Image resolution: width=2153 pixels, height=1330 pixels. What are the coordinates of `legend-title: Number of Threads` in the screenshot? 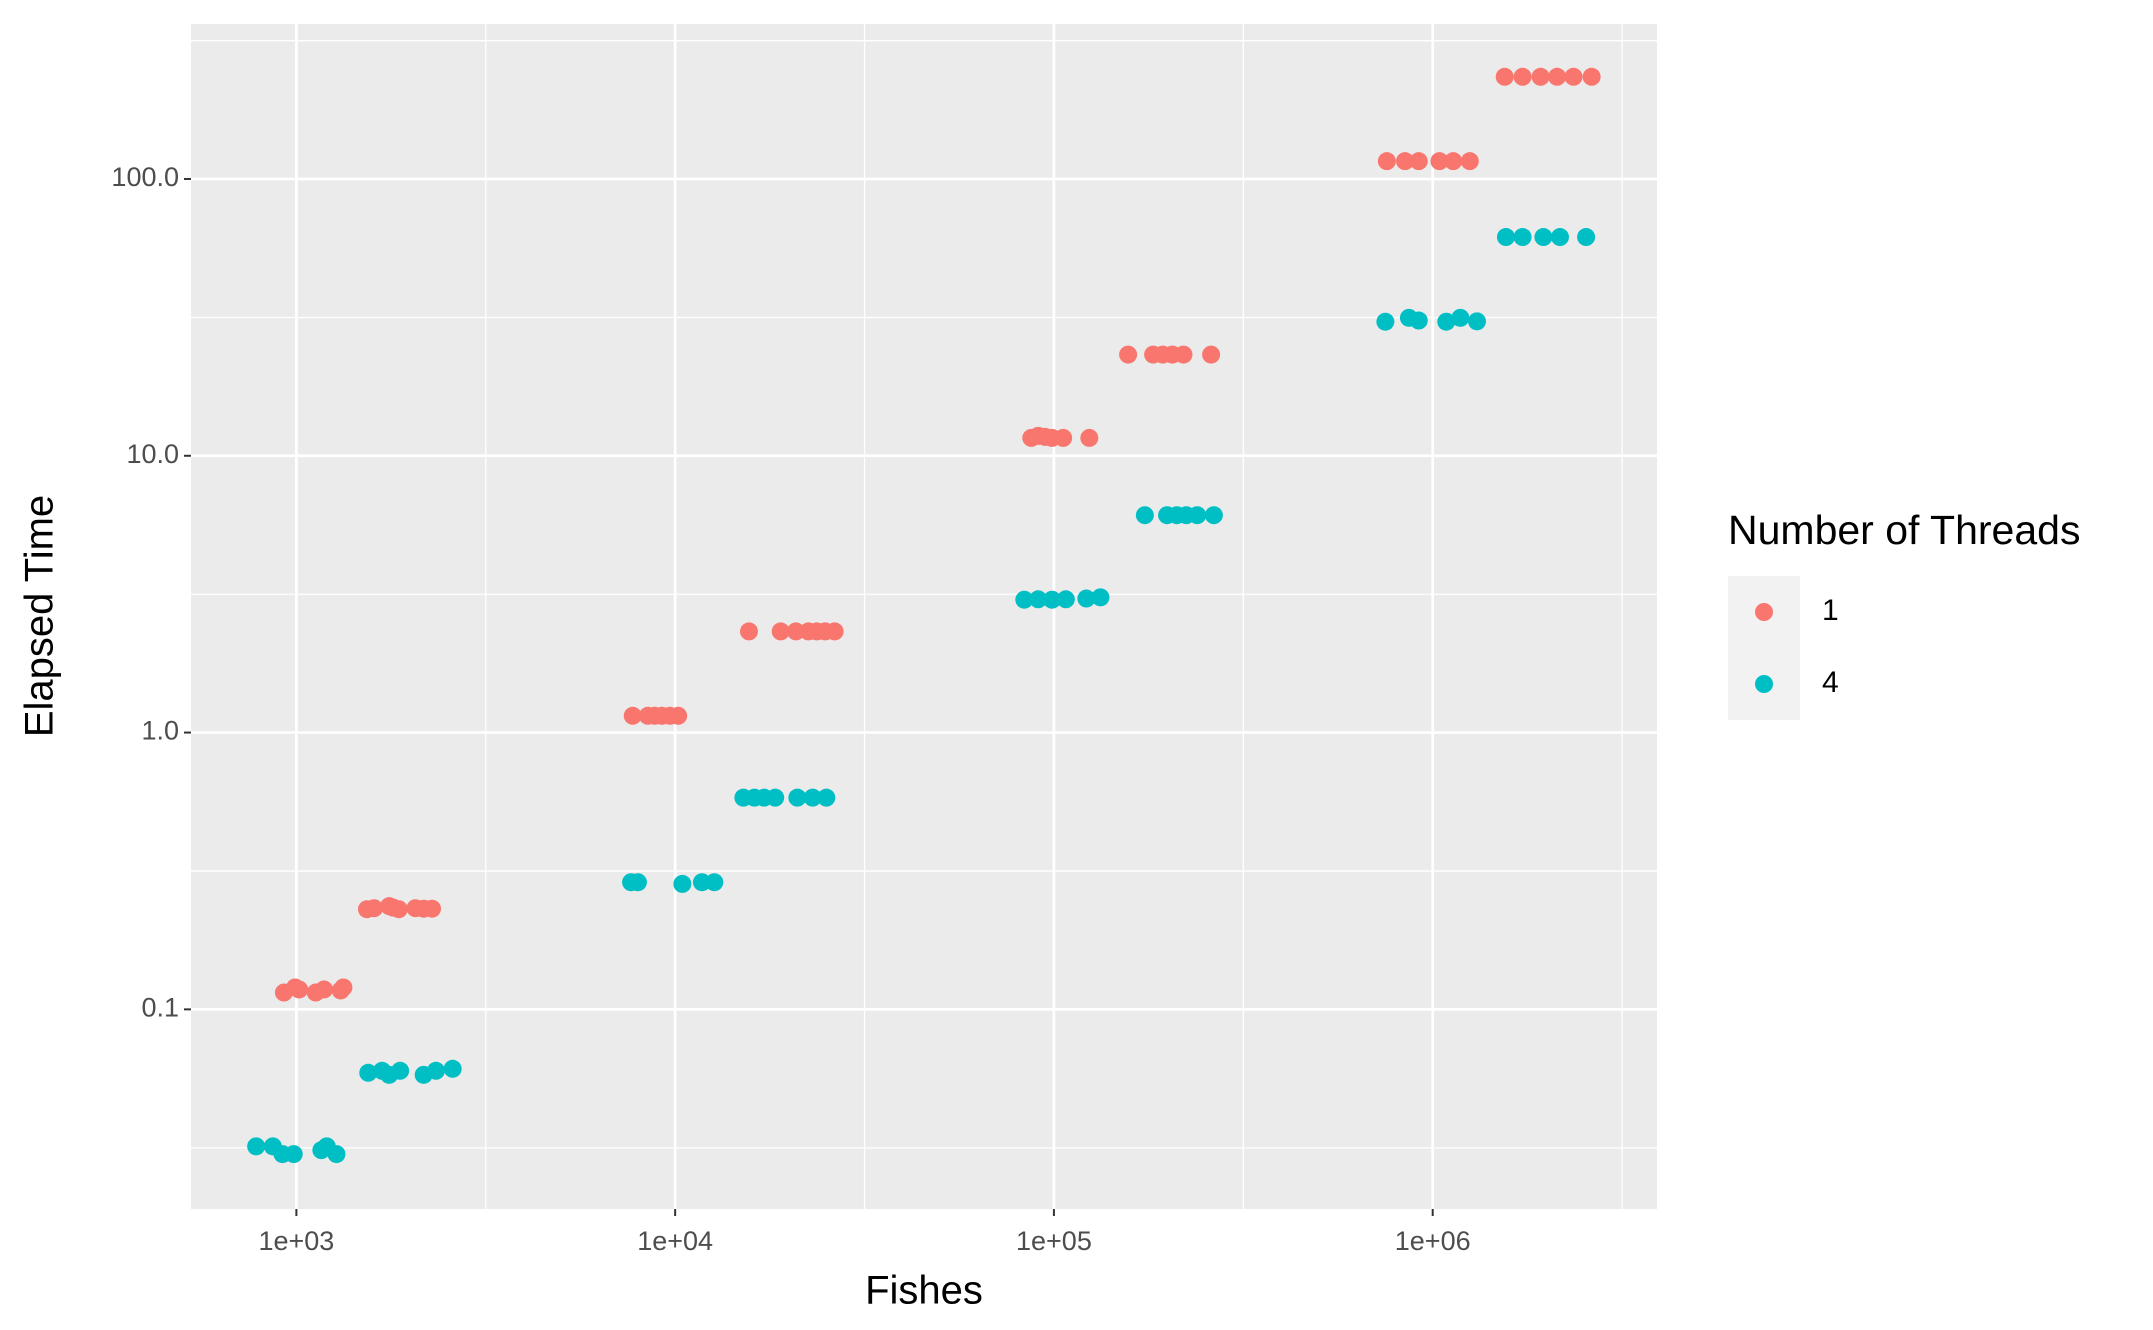 It's located at (1904, 530).